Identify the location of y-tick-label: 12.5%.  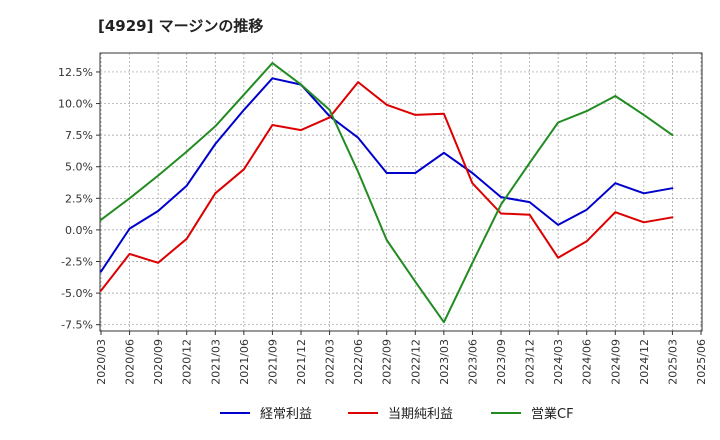
(75, 72).